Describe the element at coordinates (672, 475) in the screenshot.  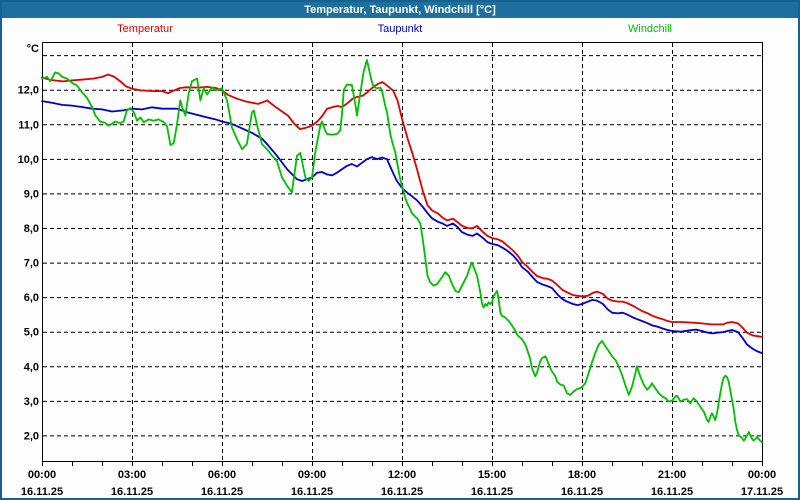
I see `x-tick-time-label: 21:00` at that location.